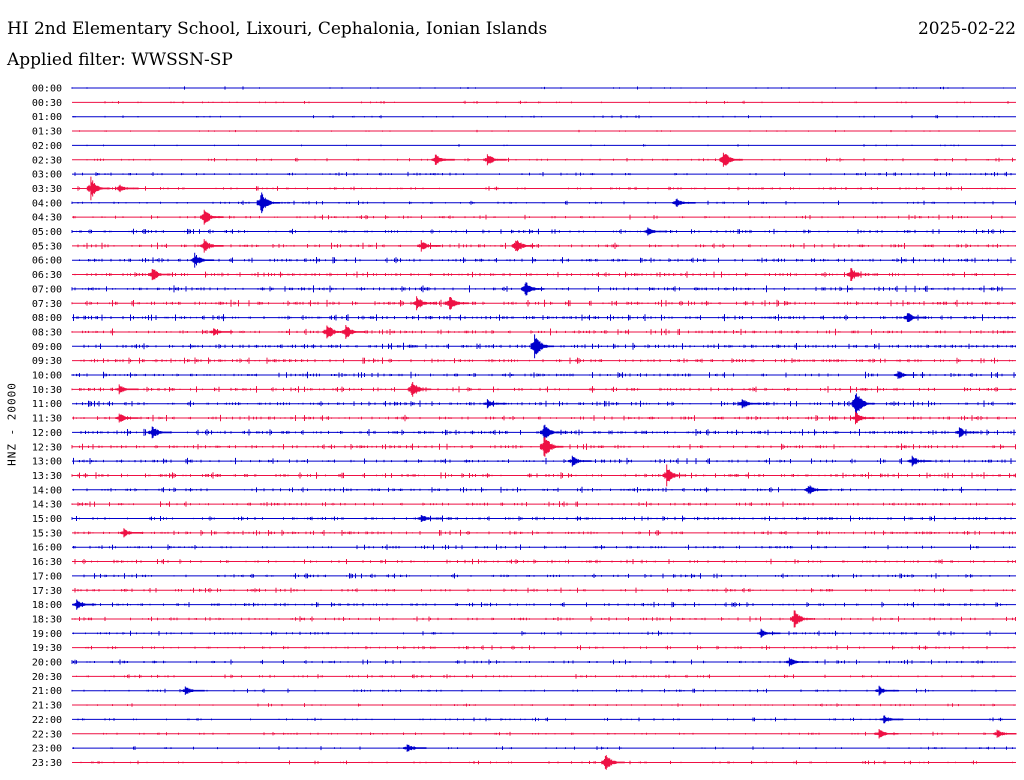 Image resolution: width=1024 pixels, height=780 pixels. I want to click on time-tick-label: 11:00, so click(47, 404).